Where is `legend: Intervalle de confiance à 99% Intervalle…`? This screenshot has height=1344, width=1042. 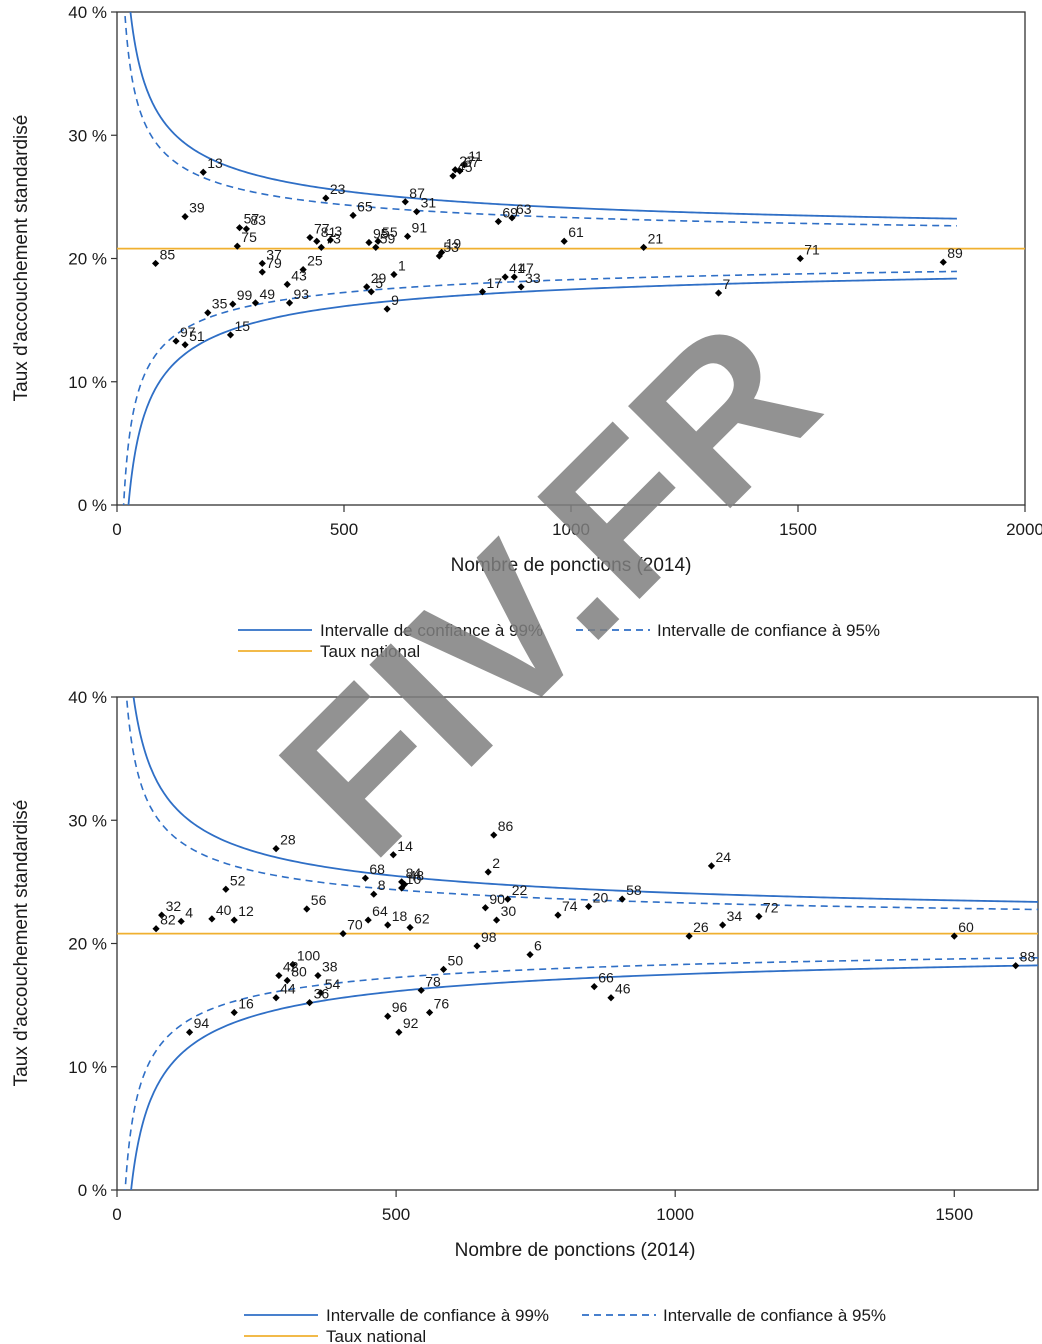
legend: Intervalle de confiance à 99% Intervalle… is located at coordinates (565, 1325).